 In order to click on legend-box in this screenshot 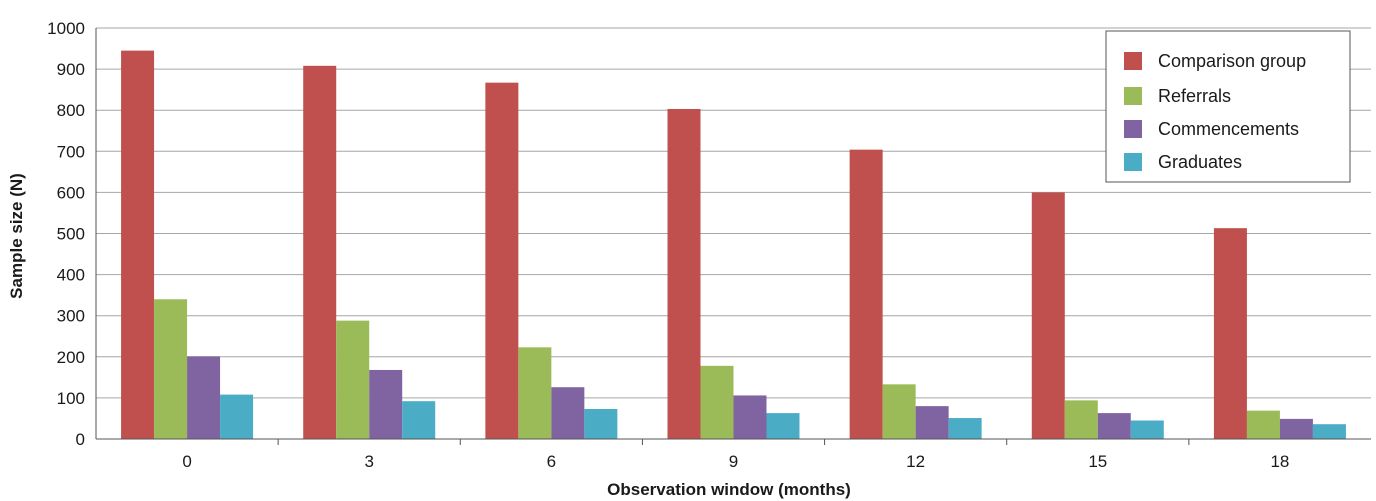, I will do `click(1228, 106)`.